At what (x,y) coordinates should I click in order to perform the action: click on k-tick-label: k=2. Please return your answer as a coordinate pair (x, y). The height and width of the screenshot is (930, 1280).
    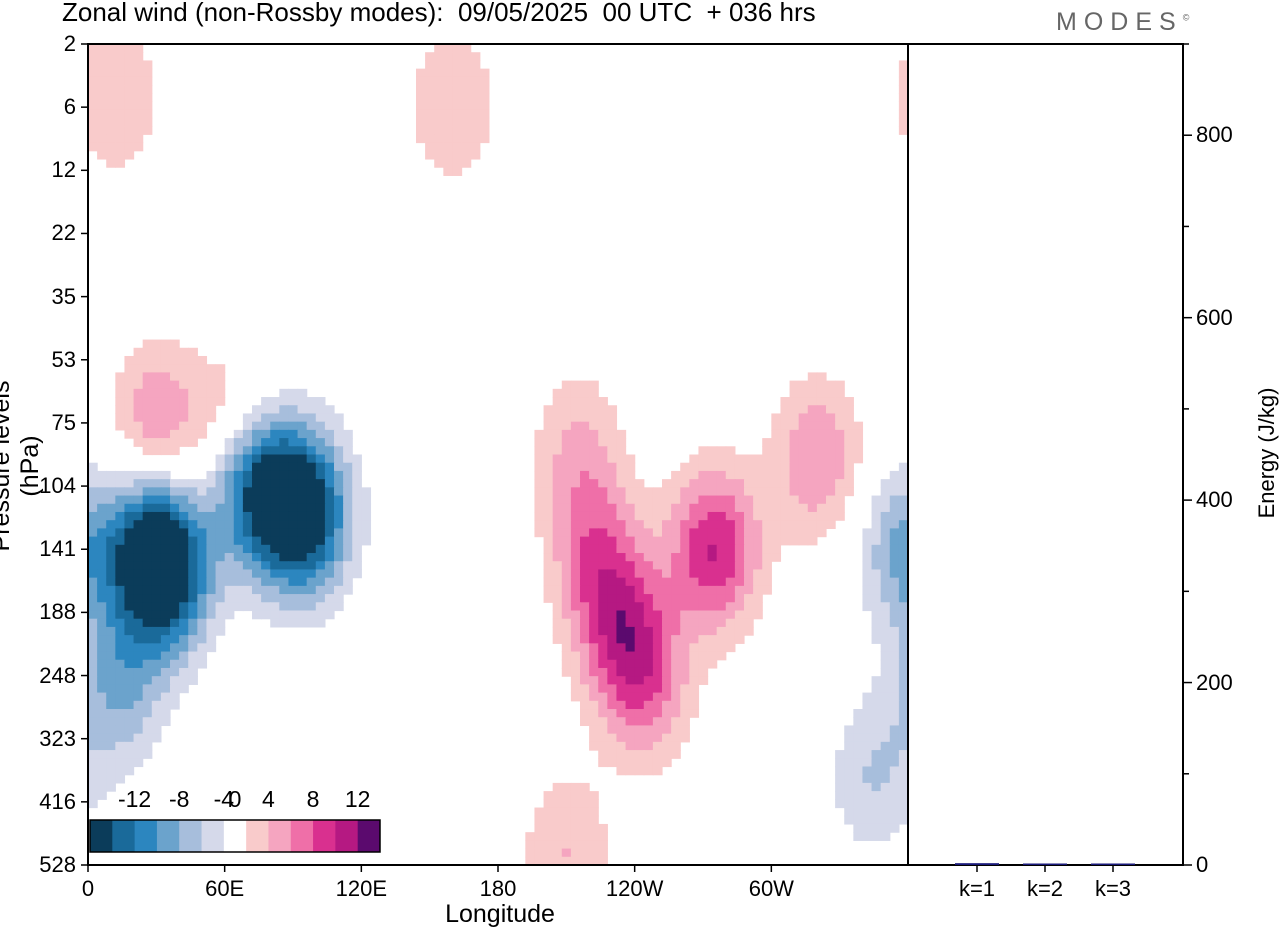
    Looking at the image, I should click on (1045, 888).